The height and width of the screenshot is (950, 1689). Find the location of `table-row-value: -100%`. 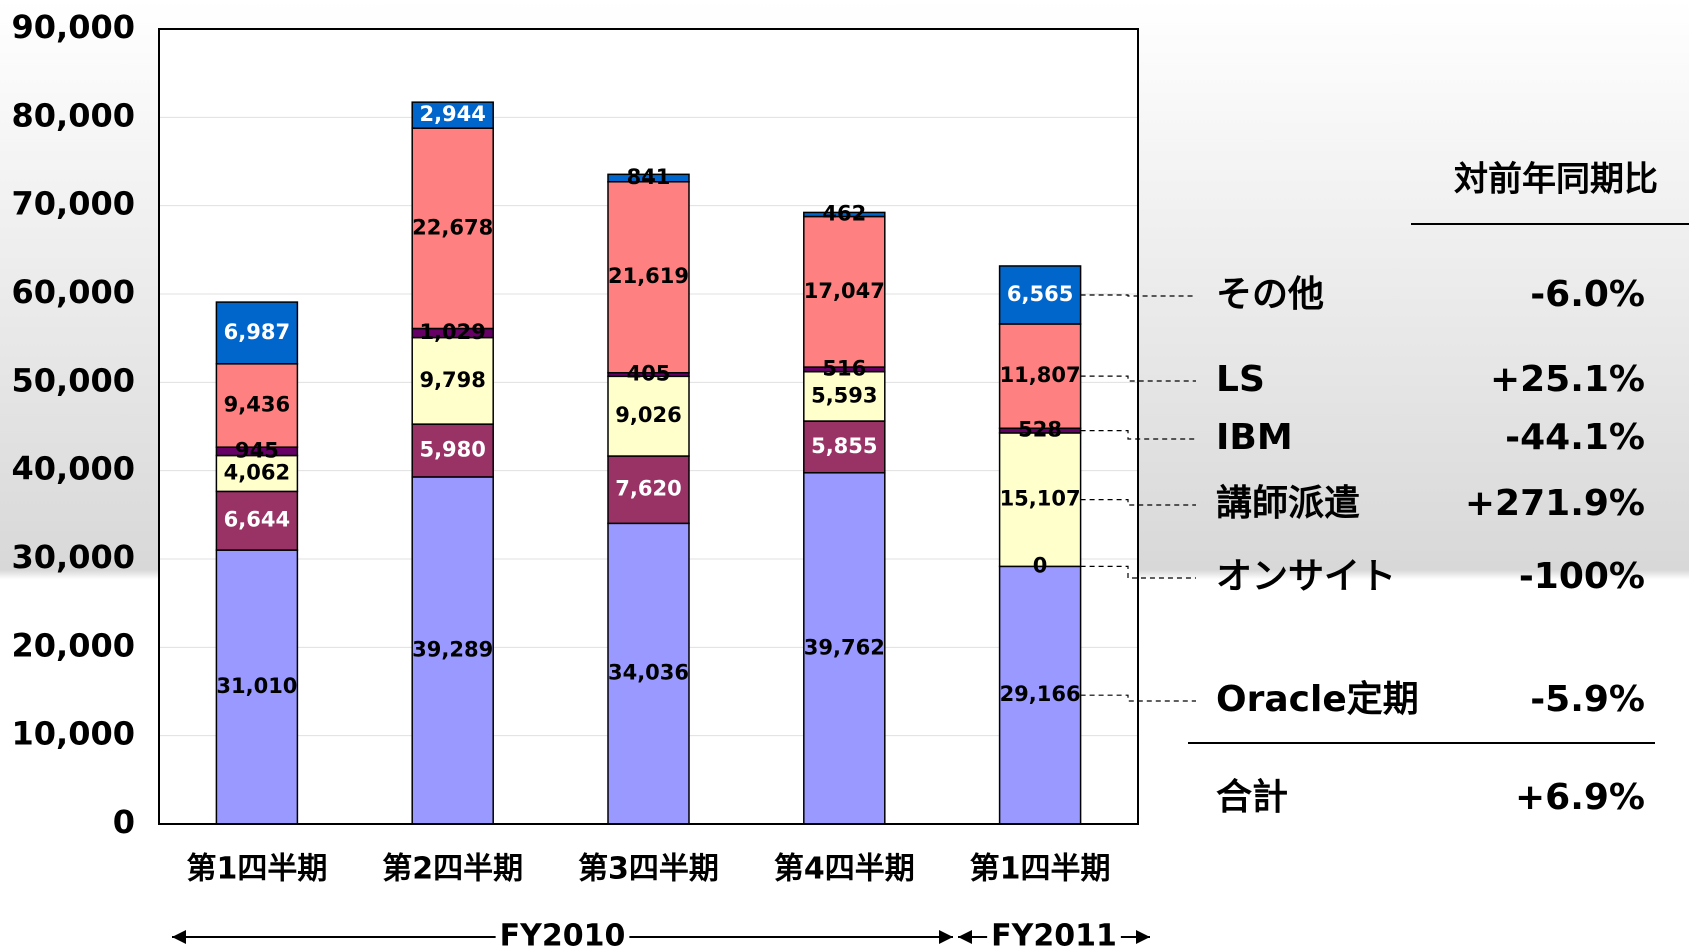

table-row-value: -100% is located at coordinates (1582, 576).